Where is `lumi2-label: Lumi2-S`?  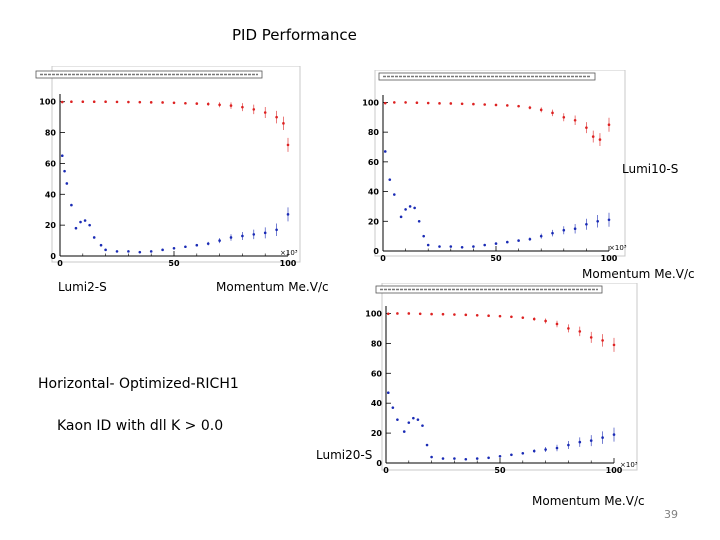
lumi2-label: Lumi2-S is located at coordinates (82, 287).